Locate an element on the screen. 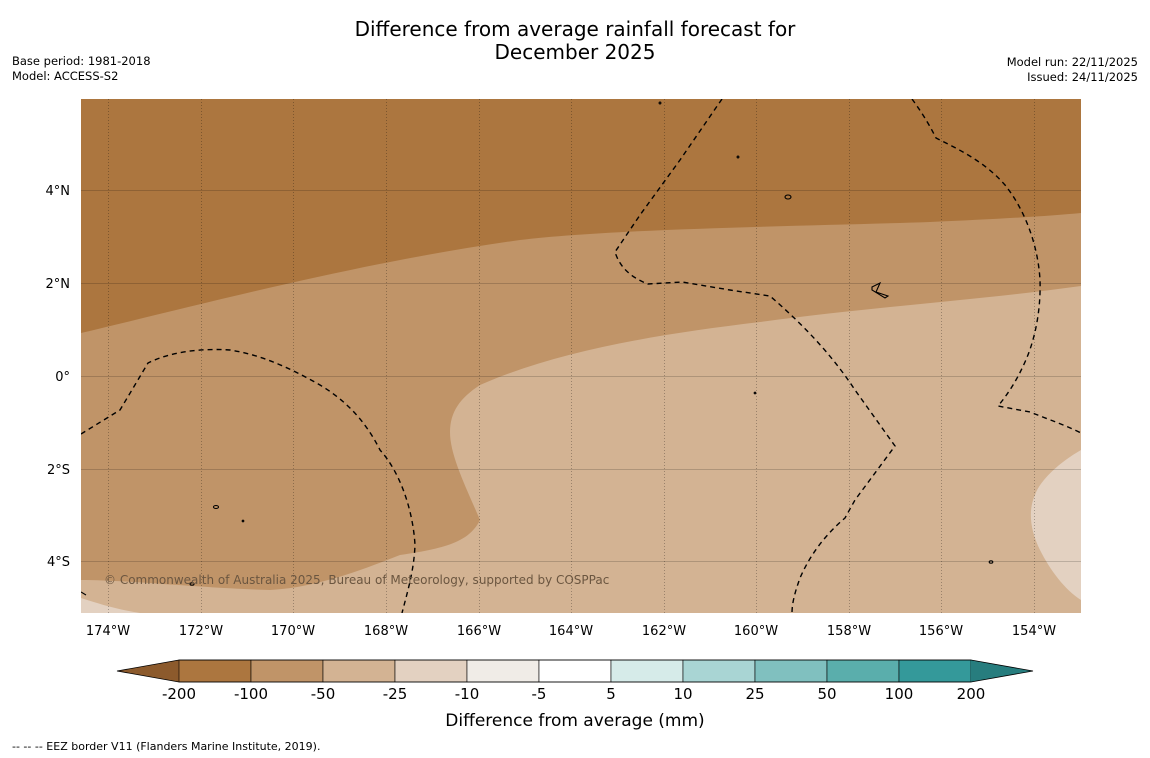 The height and width of the screenshot is (758, 1150). colorbar-tick-label: -10 is located at coordinates (467, 694).